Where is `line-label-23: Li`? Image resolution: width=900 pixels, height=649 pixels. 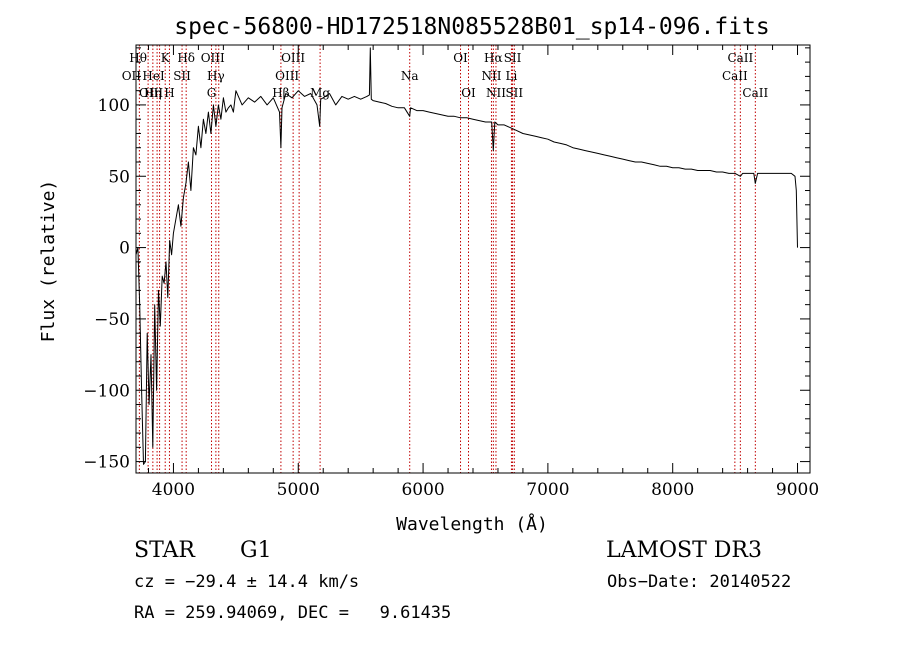
line-label-23: Li is located at coordinates (512, 76).